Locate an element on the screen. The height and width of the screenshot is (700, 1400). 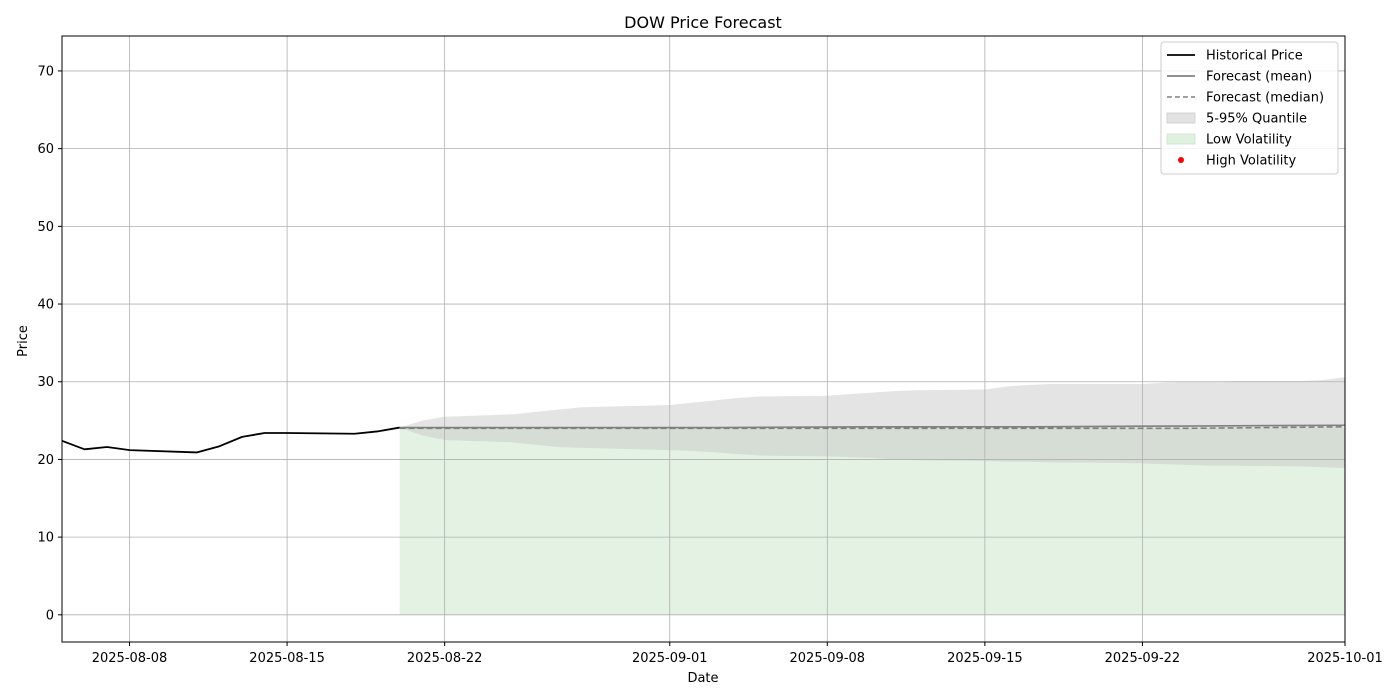
y-axis-label: Price is located at coordinates (23, 341).